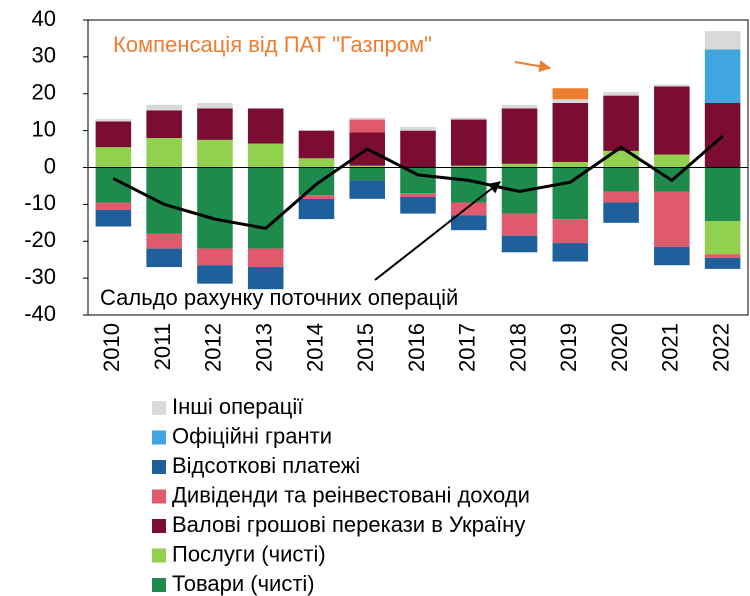 Image resolution: width=750 pixels, height=596 pixels. Describe the element at coordinates (44, 92) in the screenshot. I see `y-tick-label: 20` at that location.